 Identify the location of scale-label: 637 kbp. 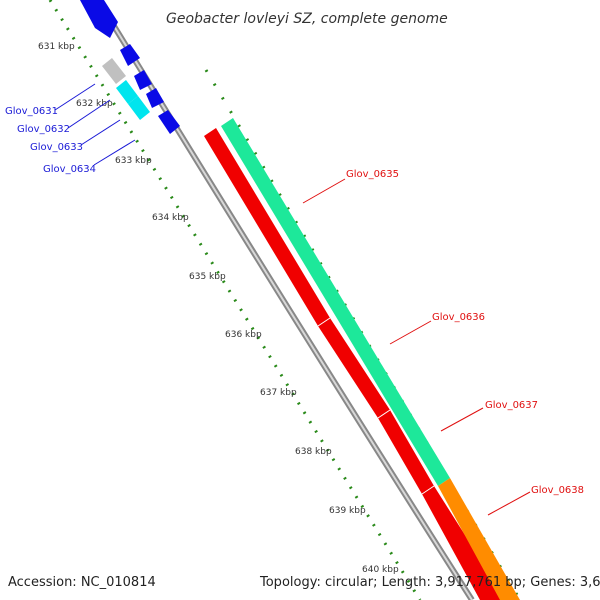
(278, 393).